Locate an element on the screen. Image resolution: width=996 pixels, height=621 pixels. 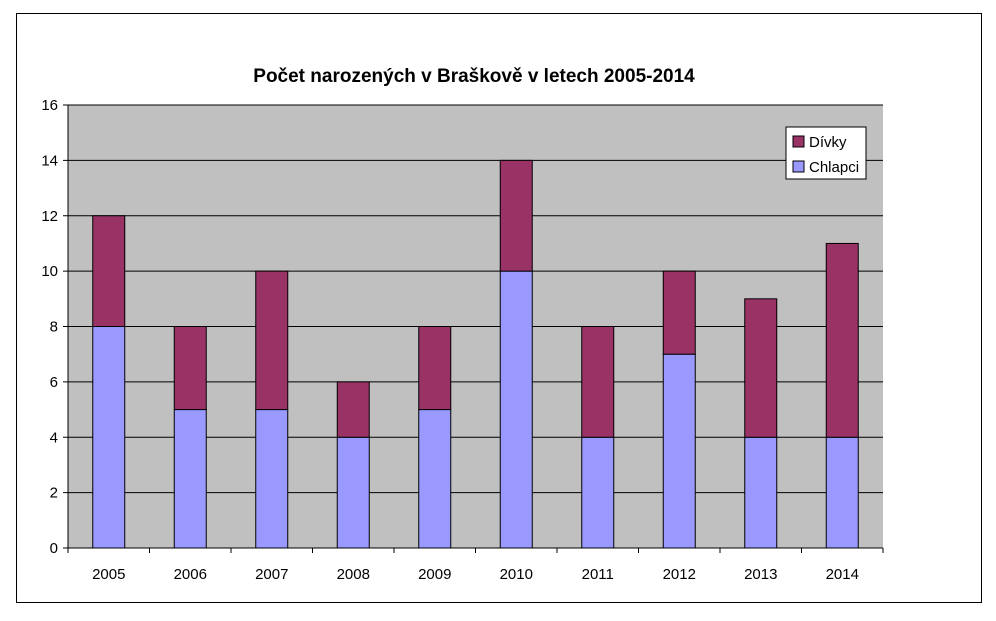
x-tick-label-2005: 2005 is located at coordinates (108, 574).